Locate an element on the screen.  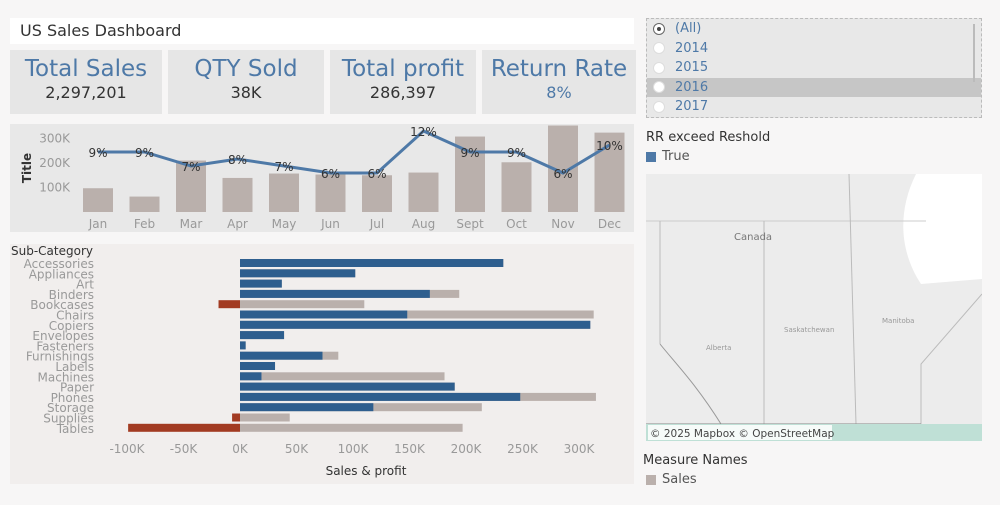
kpi-value: 38K is located at coordinates (246, 92).